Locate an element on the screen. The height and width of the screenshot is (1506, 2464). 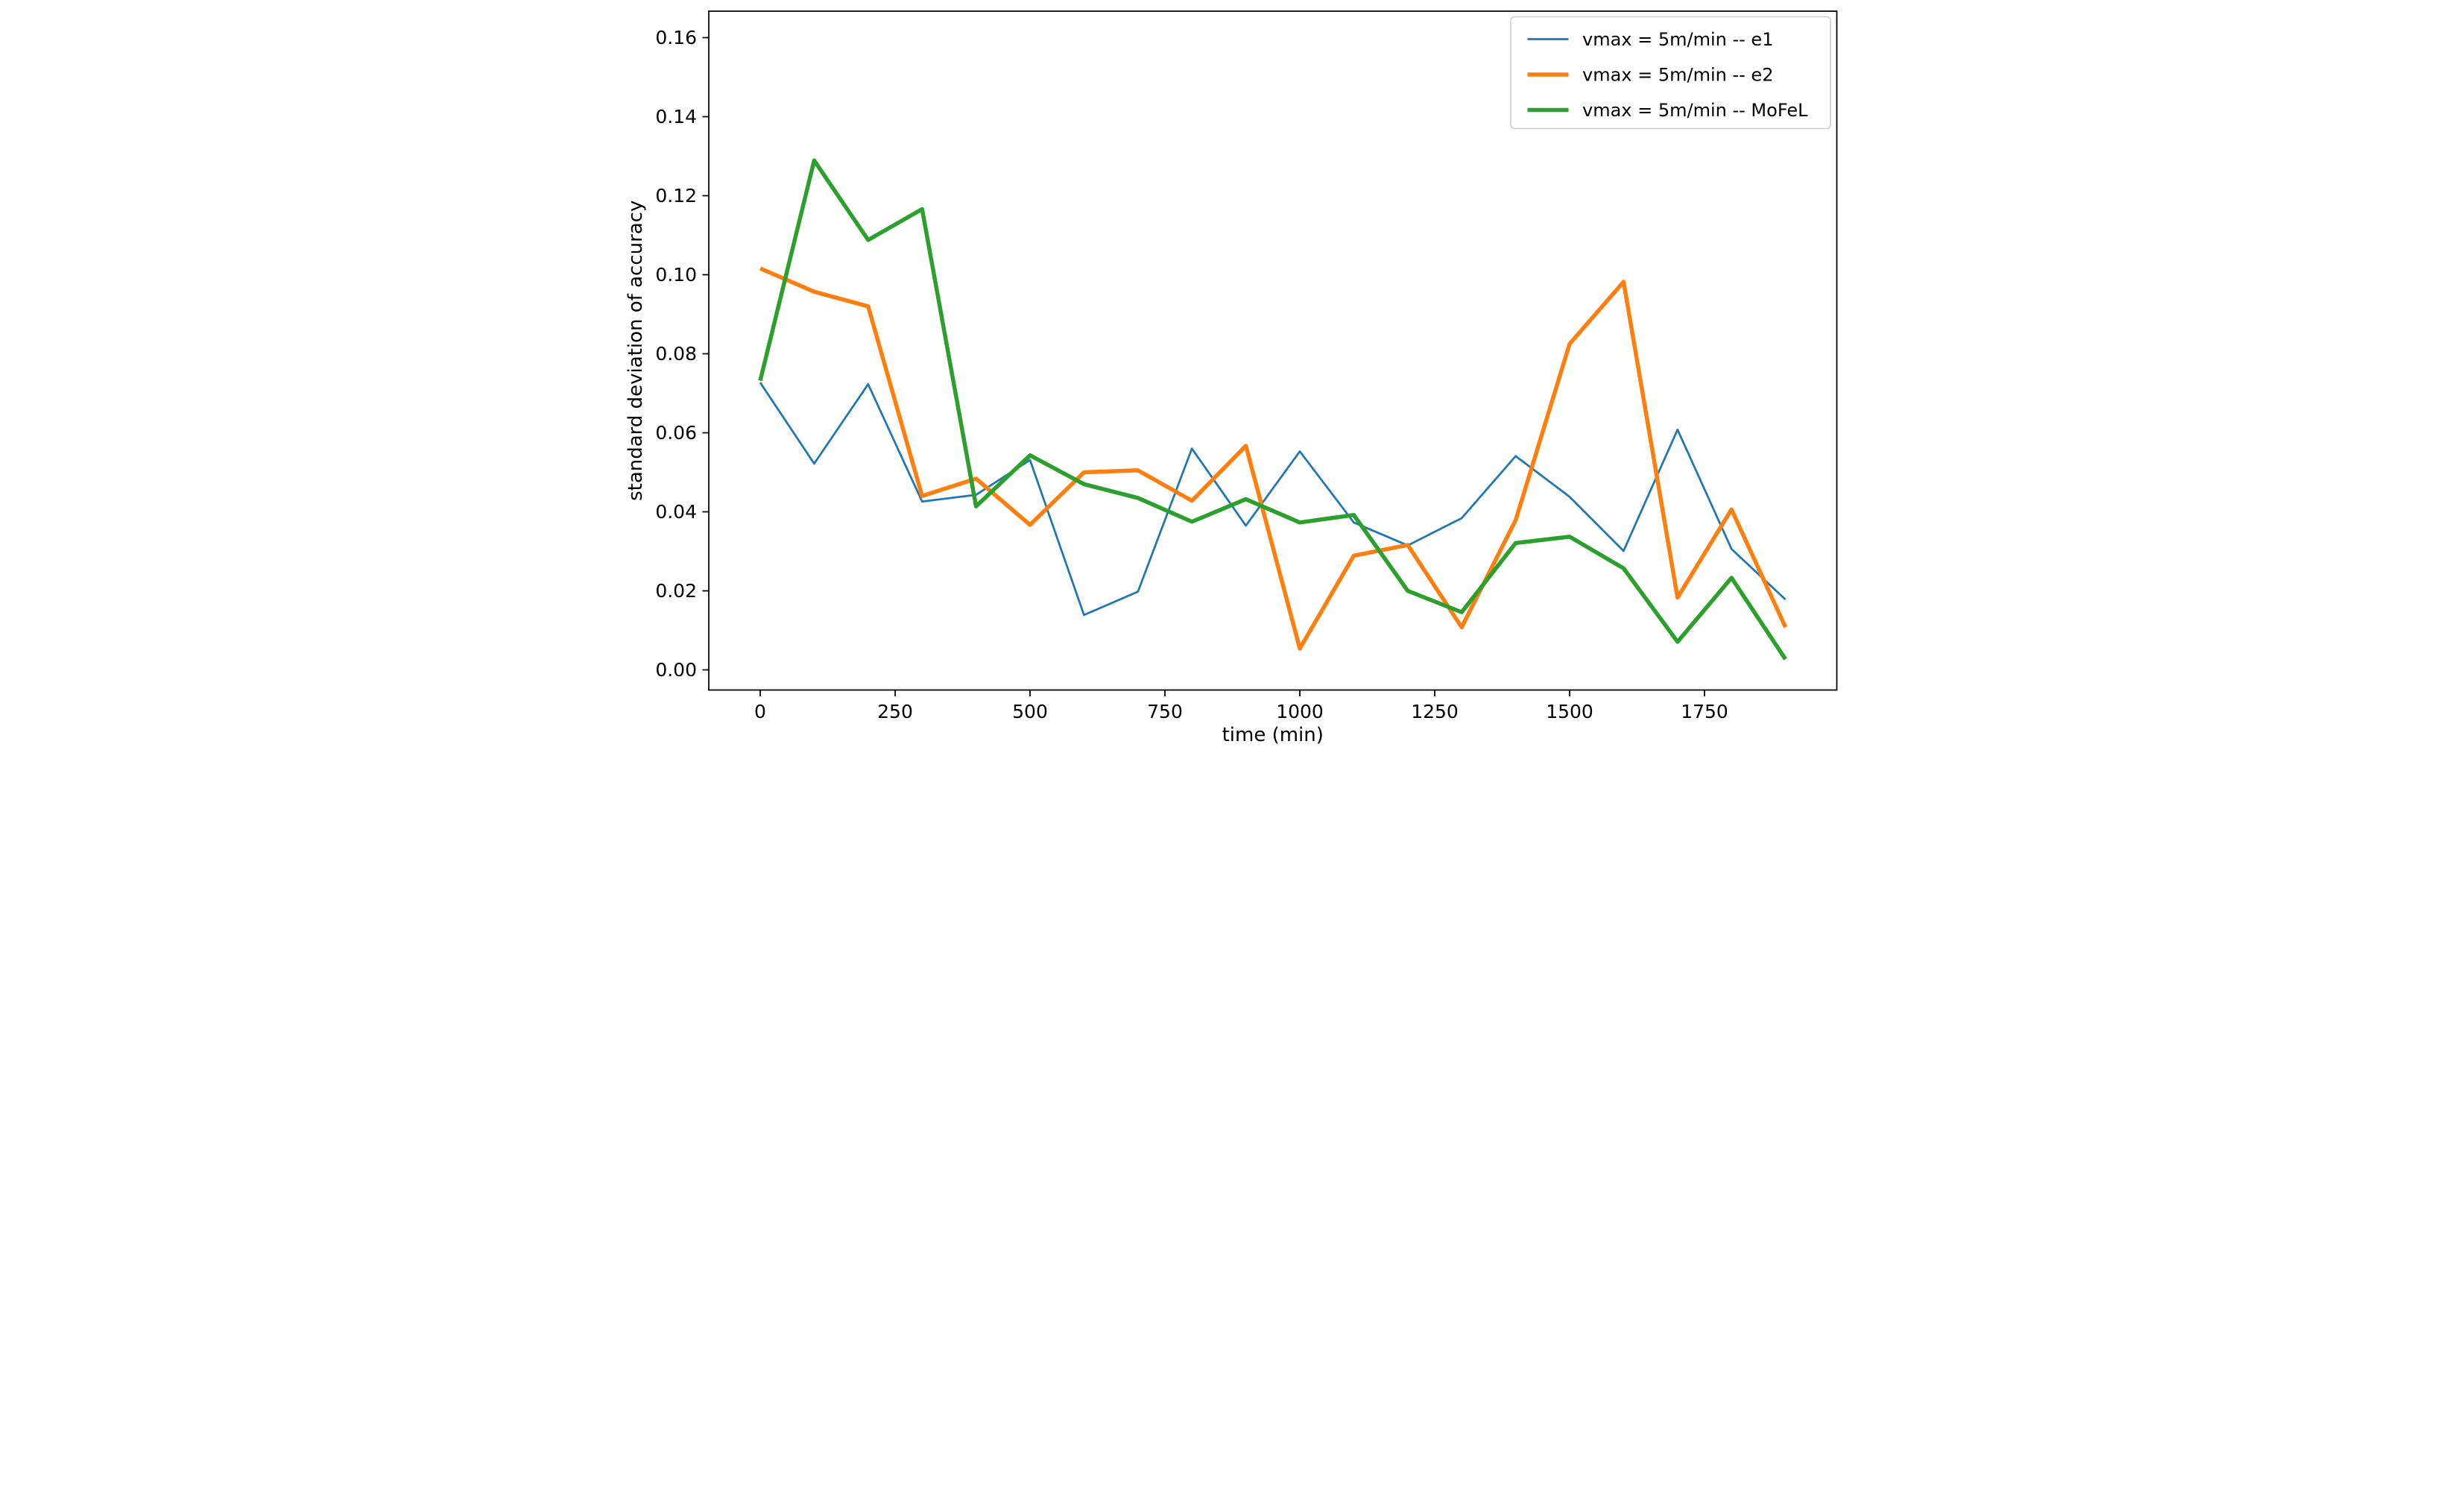
x-tick-label: 750 is located at coordinates (1165, 711).